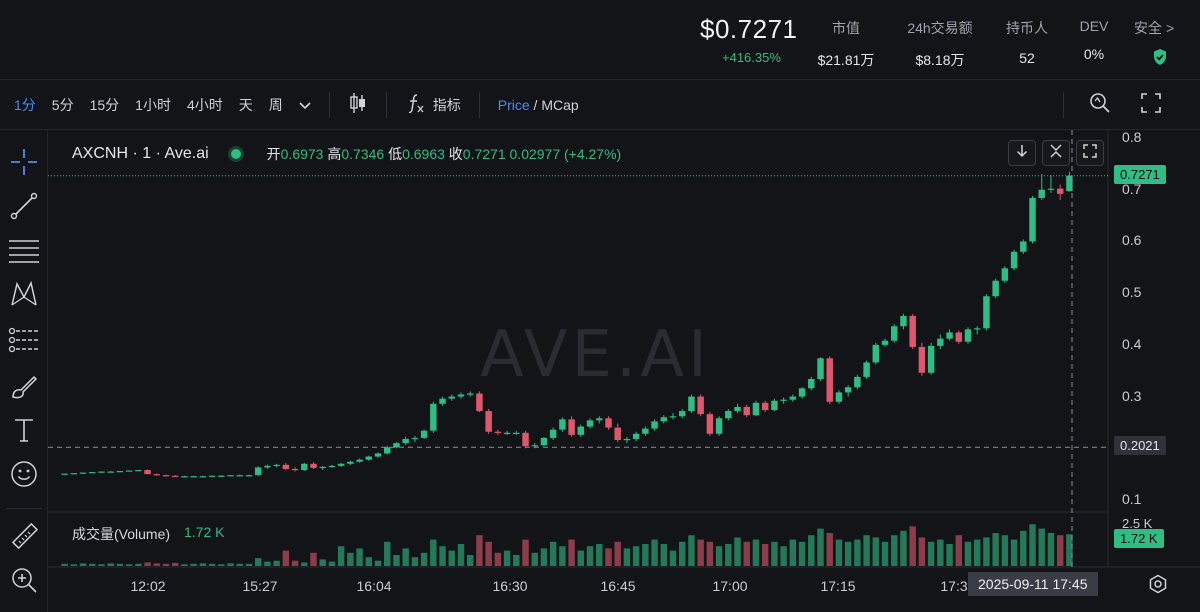 Image resolution: width=1200 pixels, height=612 pixels. I want to click on timeframe-1h: 1小时, so click(153, 104).